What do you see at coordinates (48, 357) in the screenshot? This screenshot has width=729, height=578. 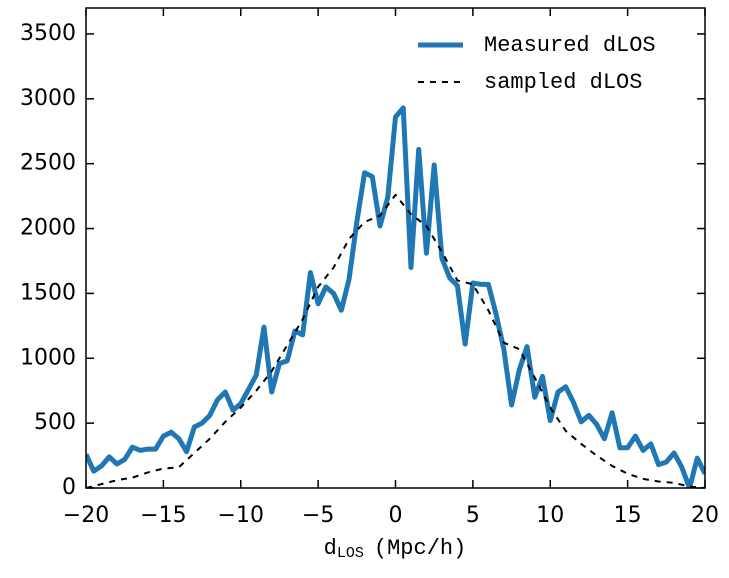 I see `y-tick-label: 1000` at bounding box center [48, 357].